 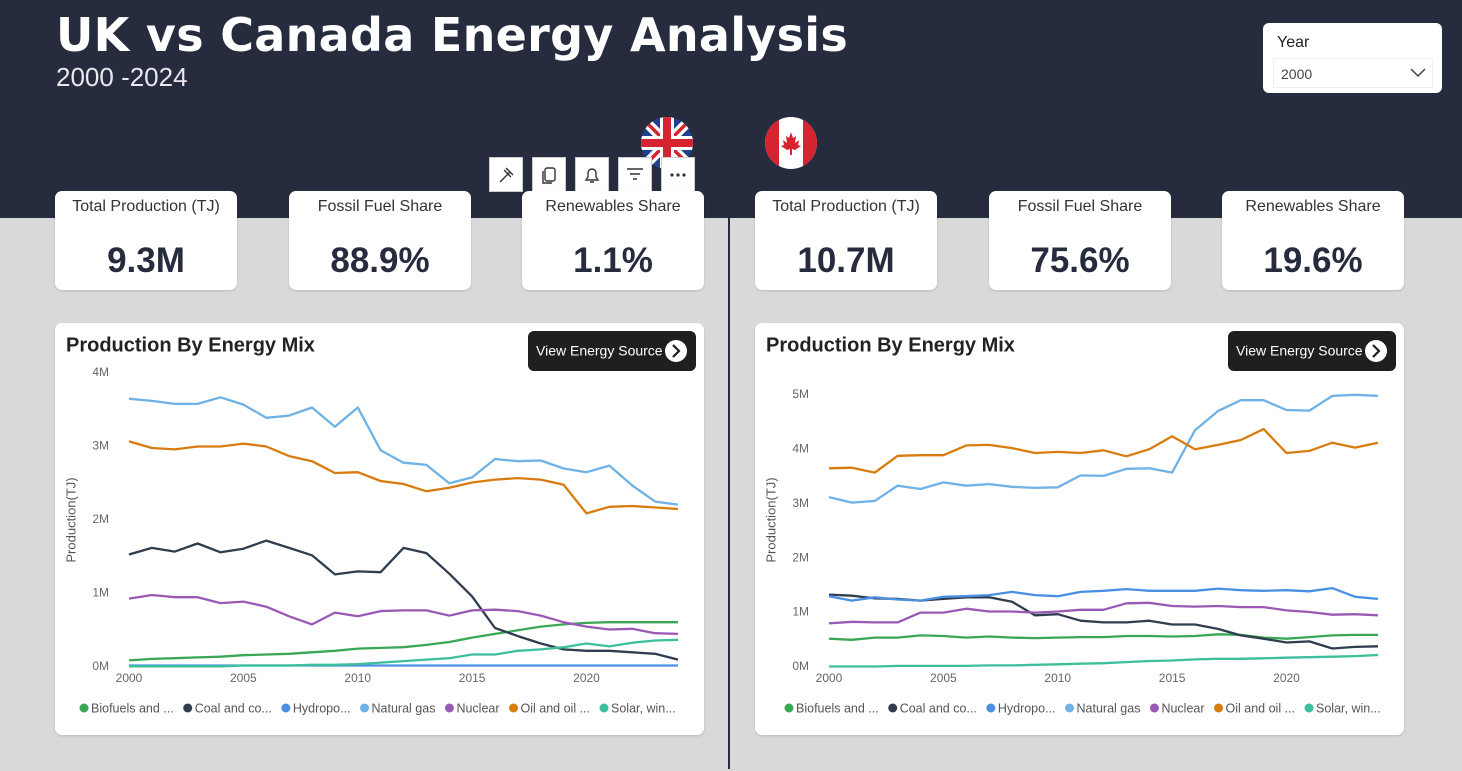 What do you see at coordinates (846, 240) in the screenshot?
I see `kpi-card: Total Production (TJ) 10.7M` at bounding box center [846, 240].